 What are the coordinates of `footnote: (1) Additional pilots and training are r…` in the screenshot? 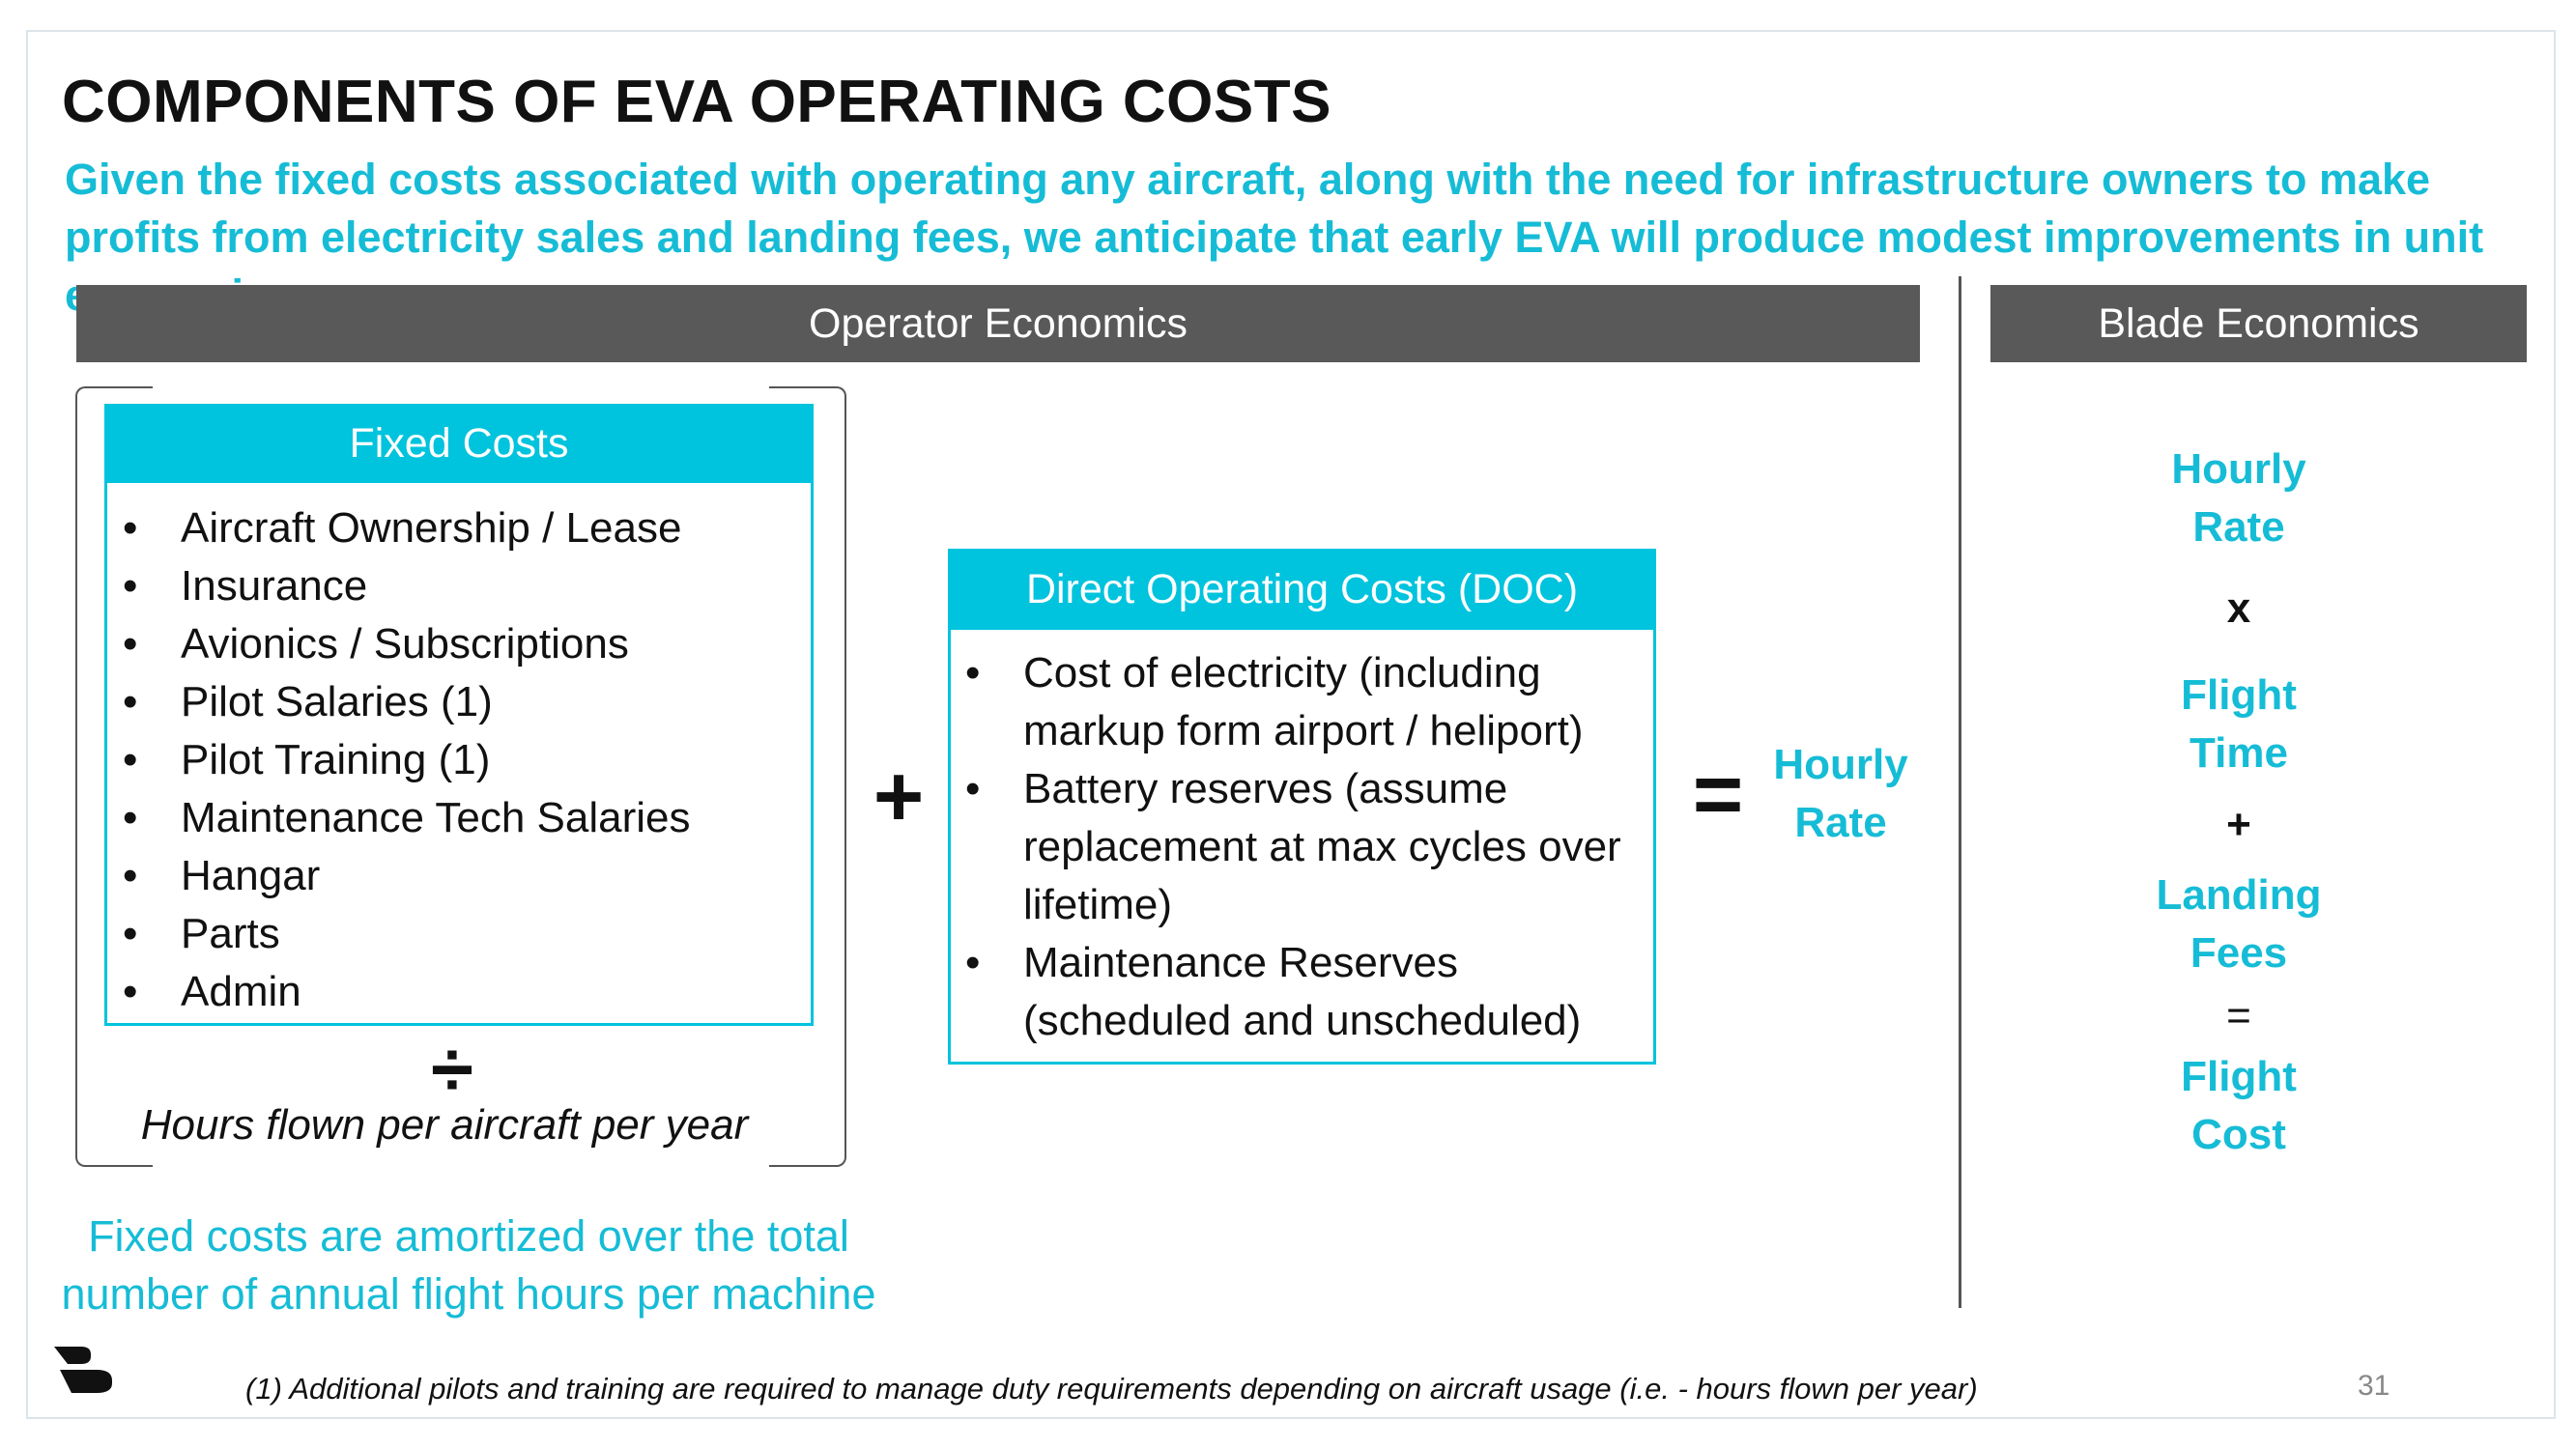 It's located at (1111, 1389).